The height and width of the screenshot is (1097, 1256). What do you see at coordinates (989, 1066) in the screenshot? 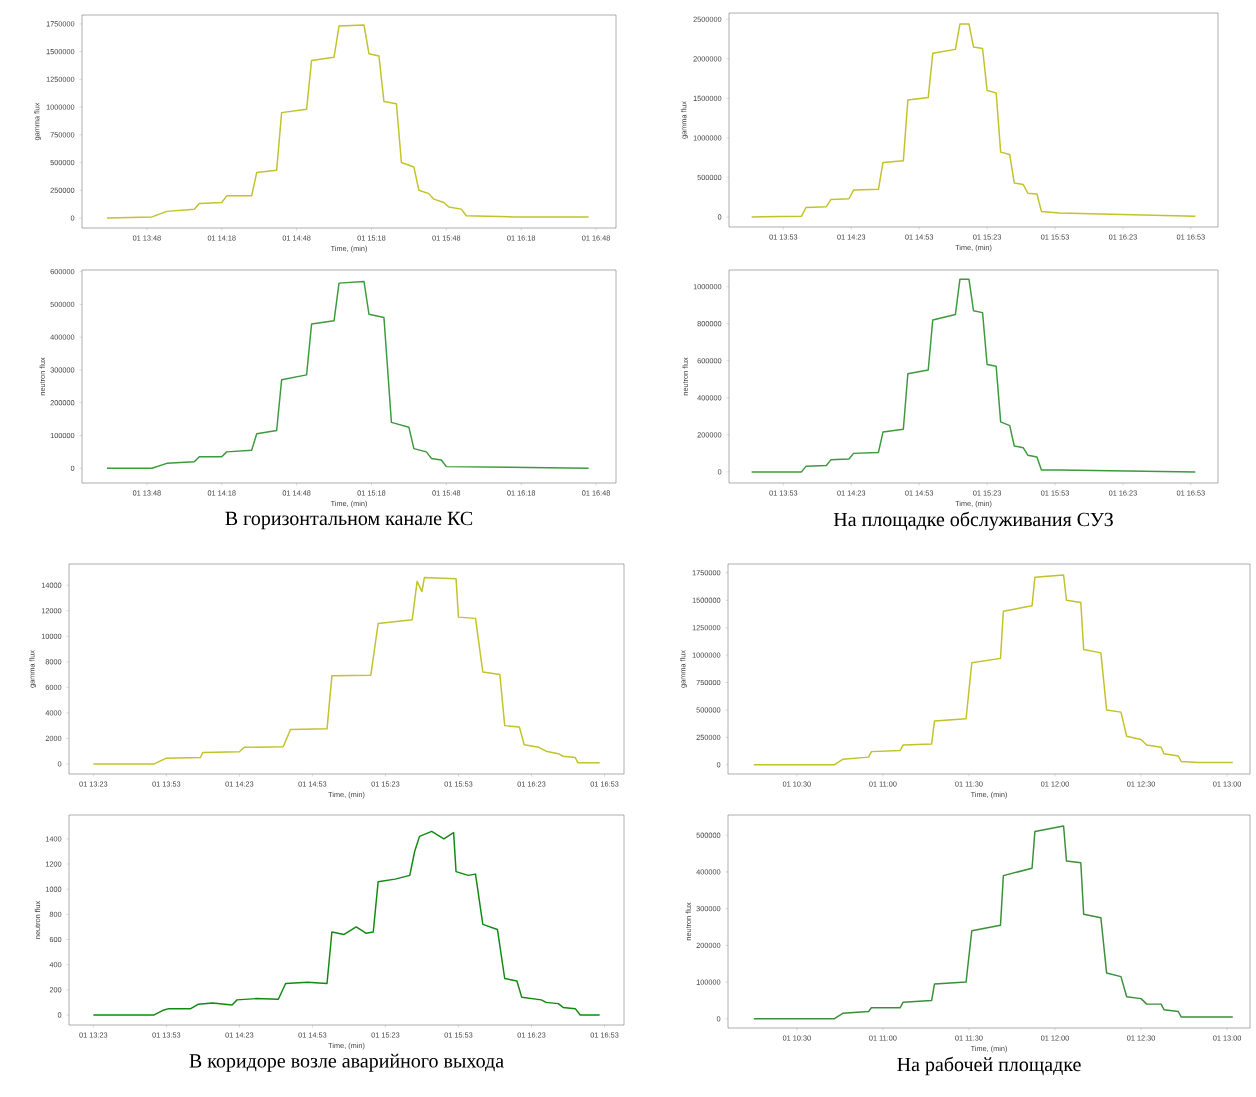
I see `text: На рабочей площадке` at bounding box center [989, 1066].